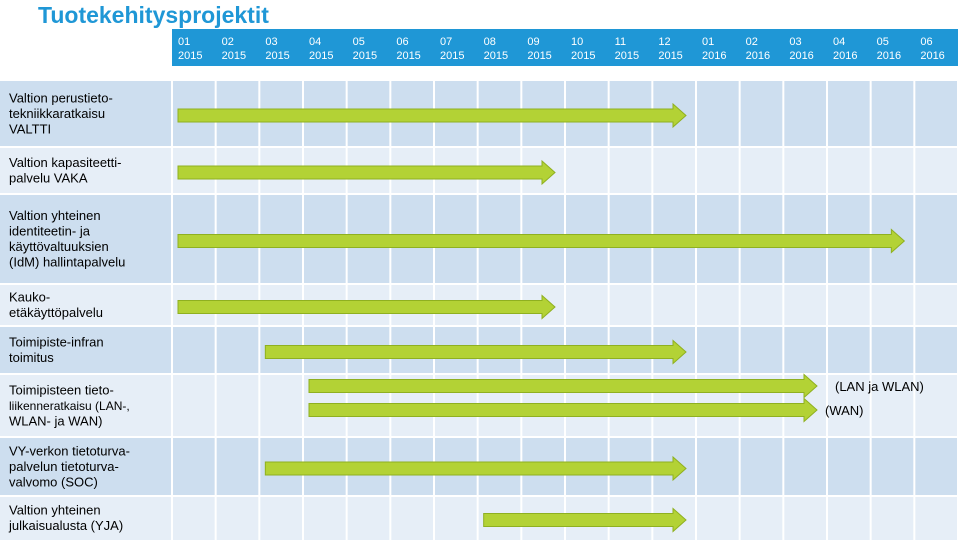 The width and height of the screenshot is (960, 540). Describe the element at coordinates (69, 450) in the screenshot. I see `project-label-line: VY-verkon tietoturva-` at that location.